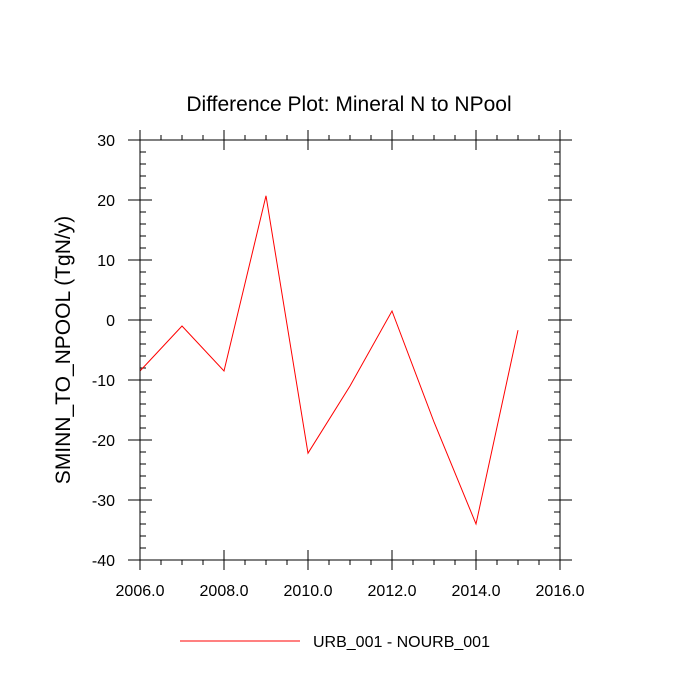 This screenshot has width=700, height=700. What do you see at coordinates (401, 642) in the screenshot?
I see `legend-label: URB_001 - NOURB_001` at bounding box center [401, 642].